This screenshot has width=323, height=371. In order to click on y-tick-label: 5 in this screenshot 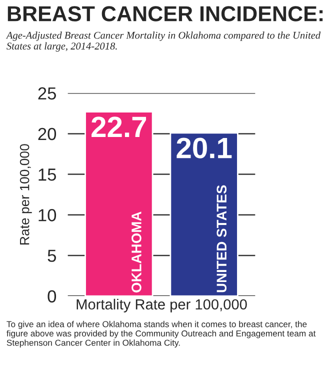, I will do `click(52, 256)`.